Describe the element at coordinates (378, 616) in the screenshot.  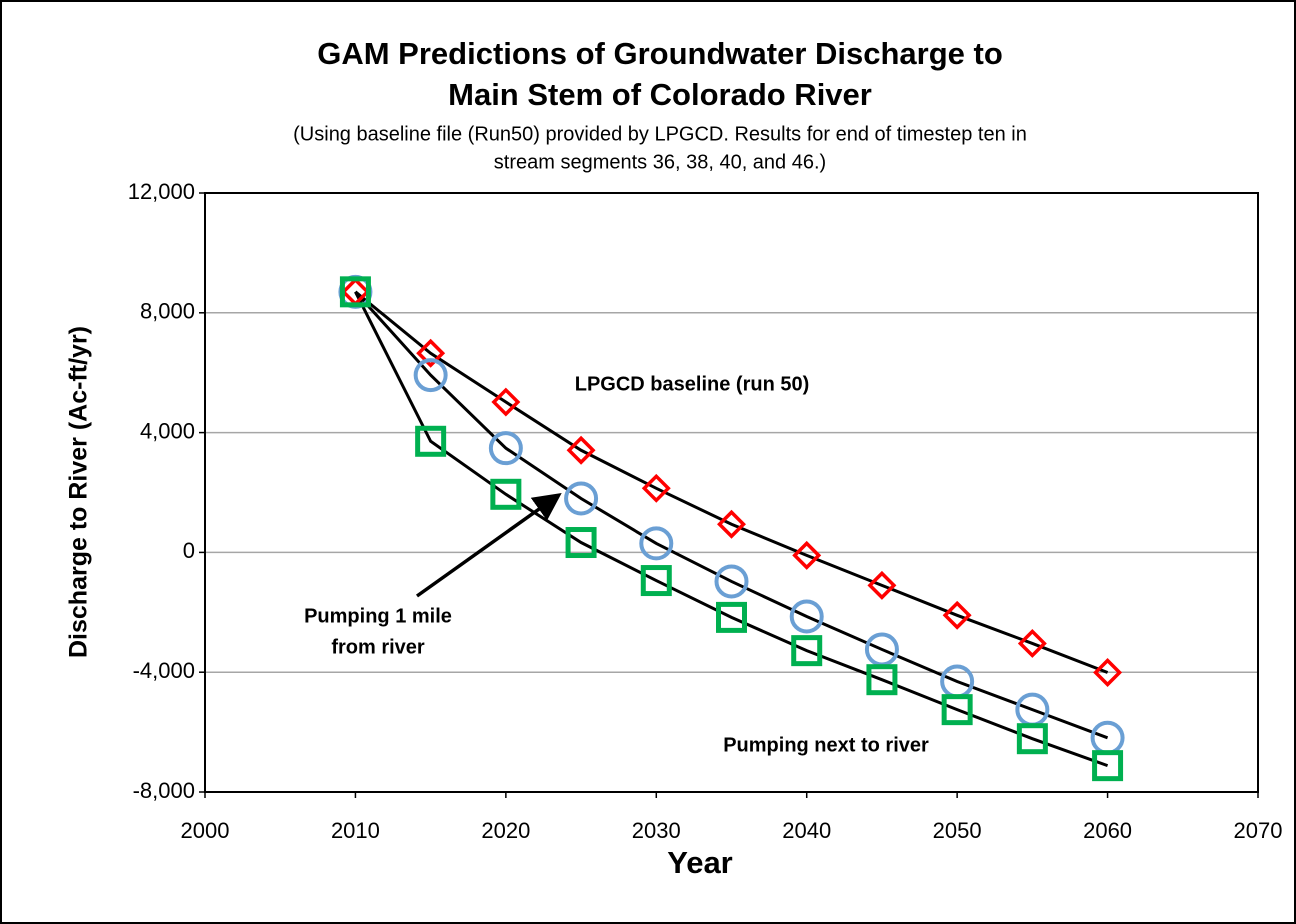
I see `annotation: Pumping 1 mile` at that location.